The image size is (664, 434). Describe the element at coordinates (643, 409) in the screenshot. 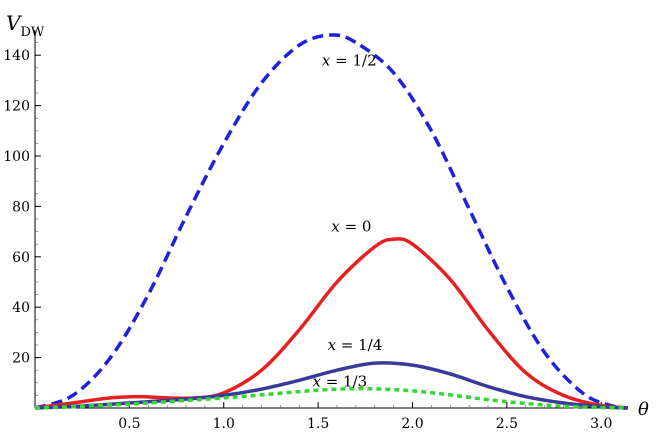

I see `x-axis-label: θ` at that location.